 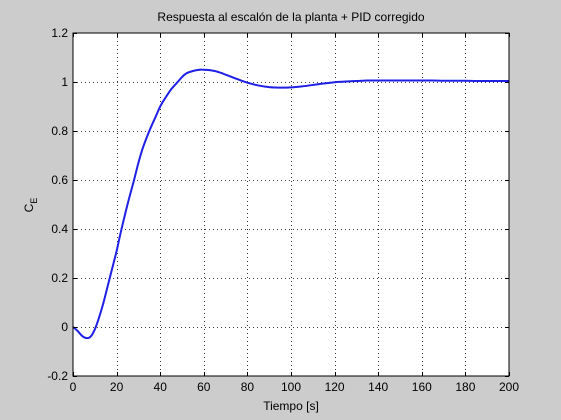 What do you see at coordinates (335, 387) in the screenshot?
I see `x-tick-label: 120` at bounding box center [335, 387].